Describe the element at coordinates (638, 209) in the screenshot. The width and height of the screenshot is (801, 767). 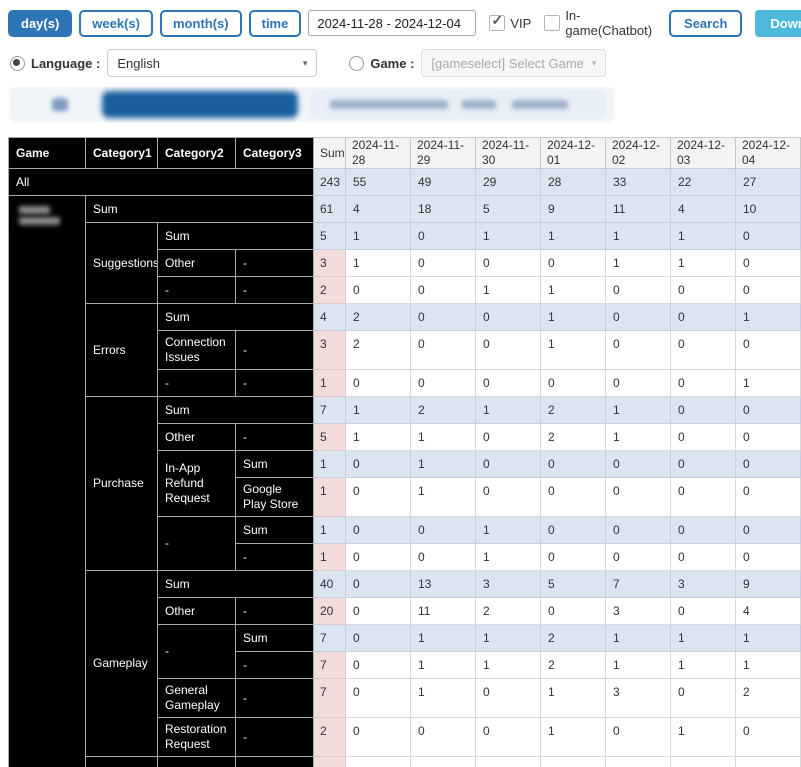
I see `value-cell: 11` at that location.